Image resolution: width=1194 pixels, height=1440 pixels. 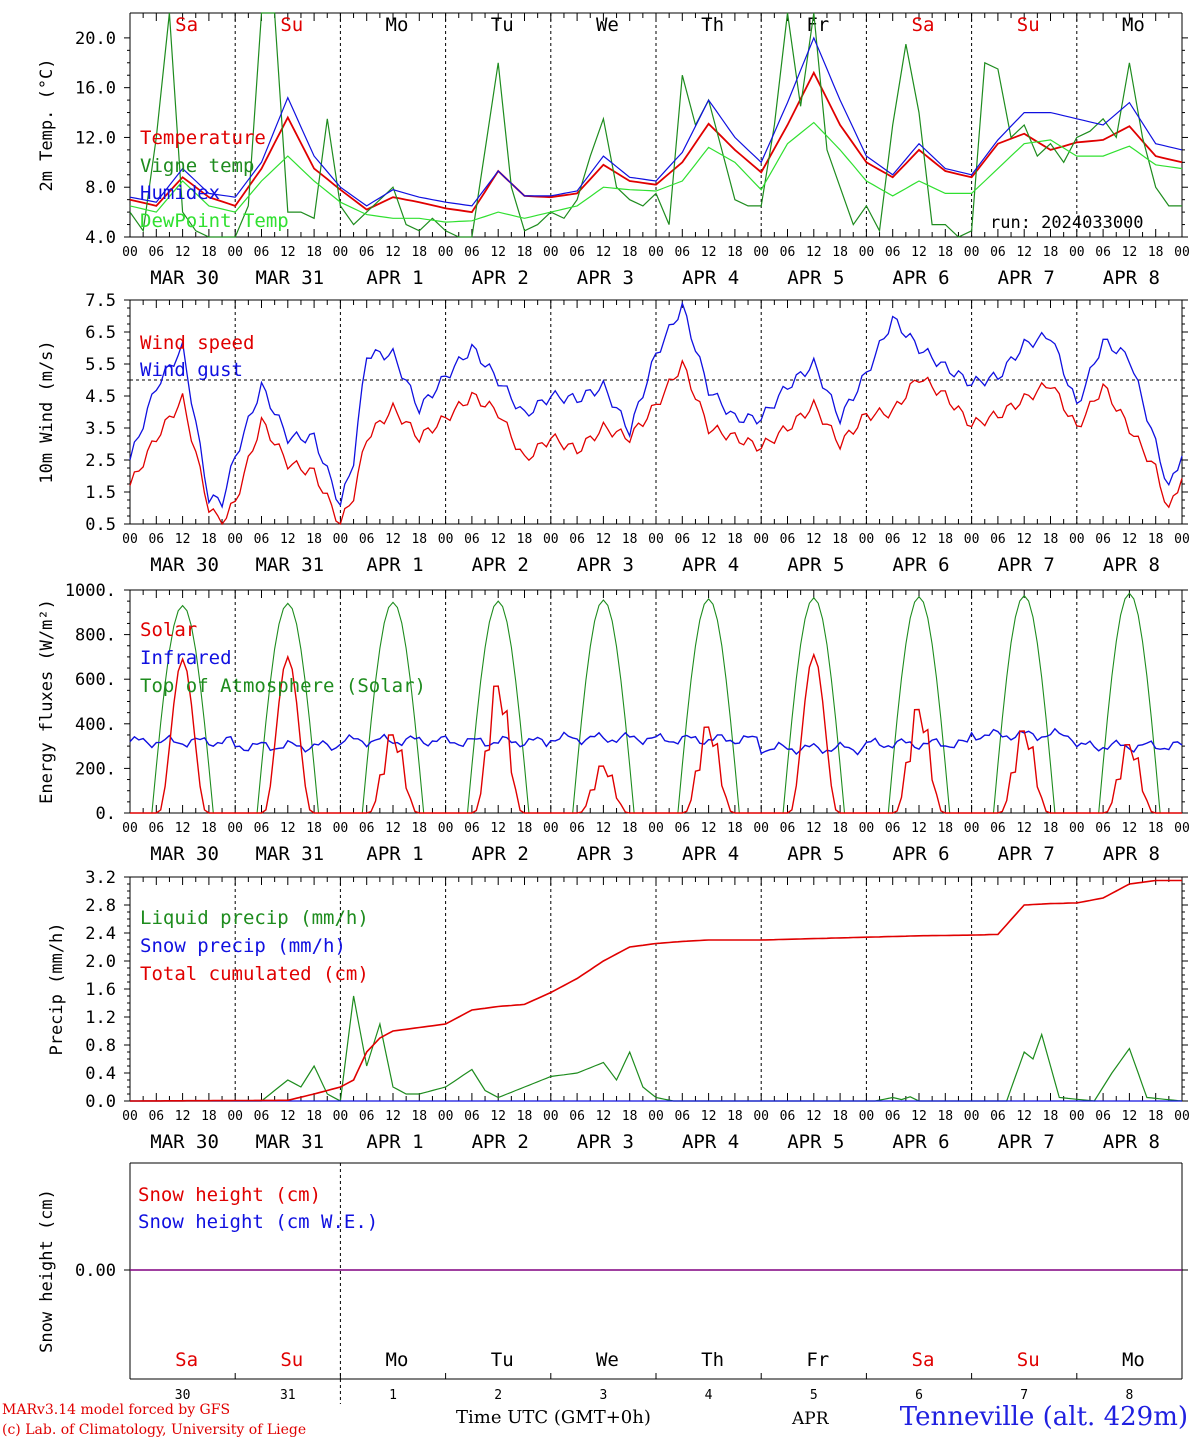 I want to click on y-tick-label: 400., so click(x=95, y=725).